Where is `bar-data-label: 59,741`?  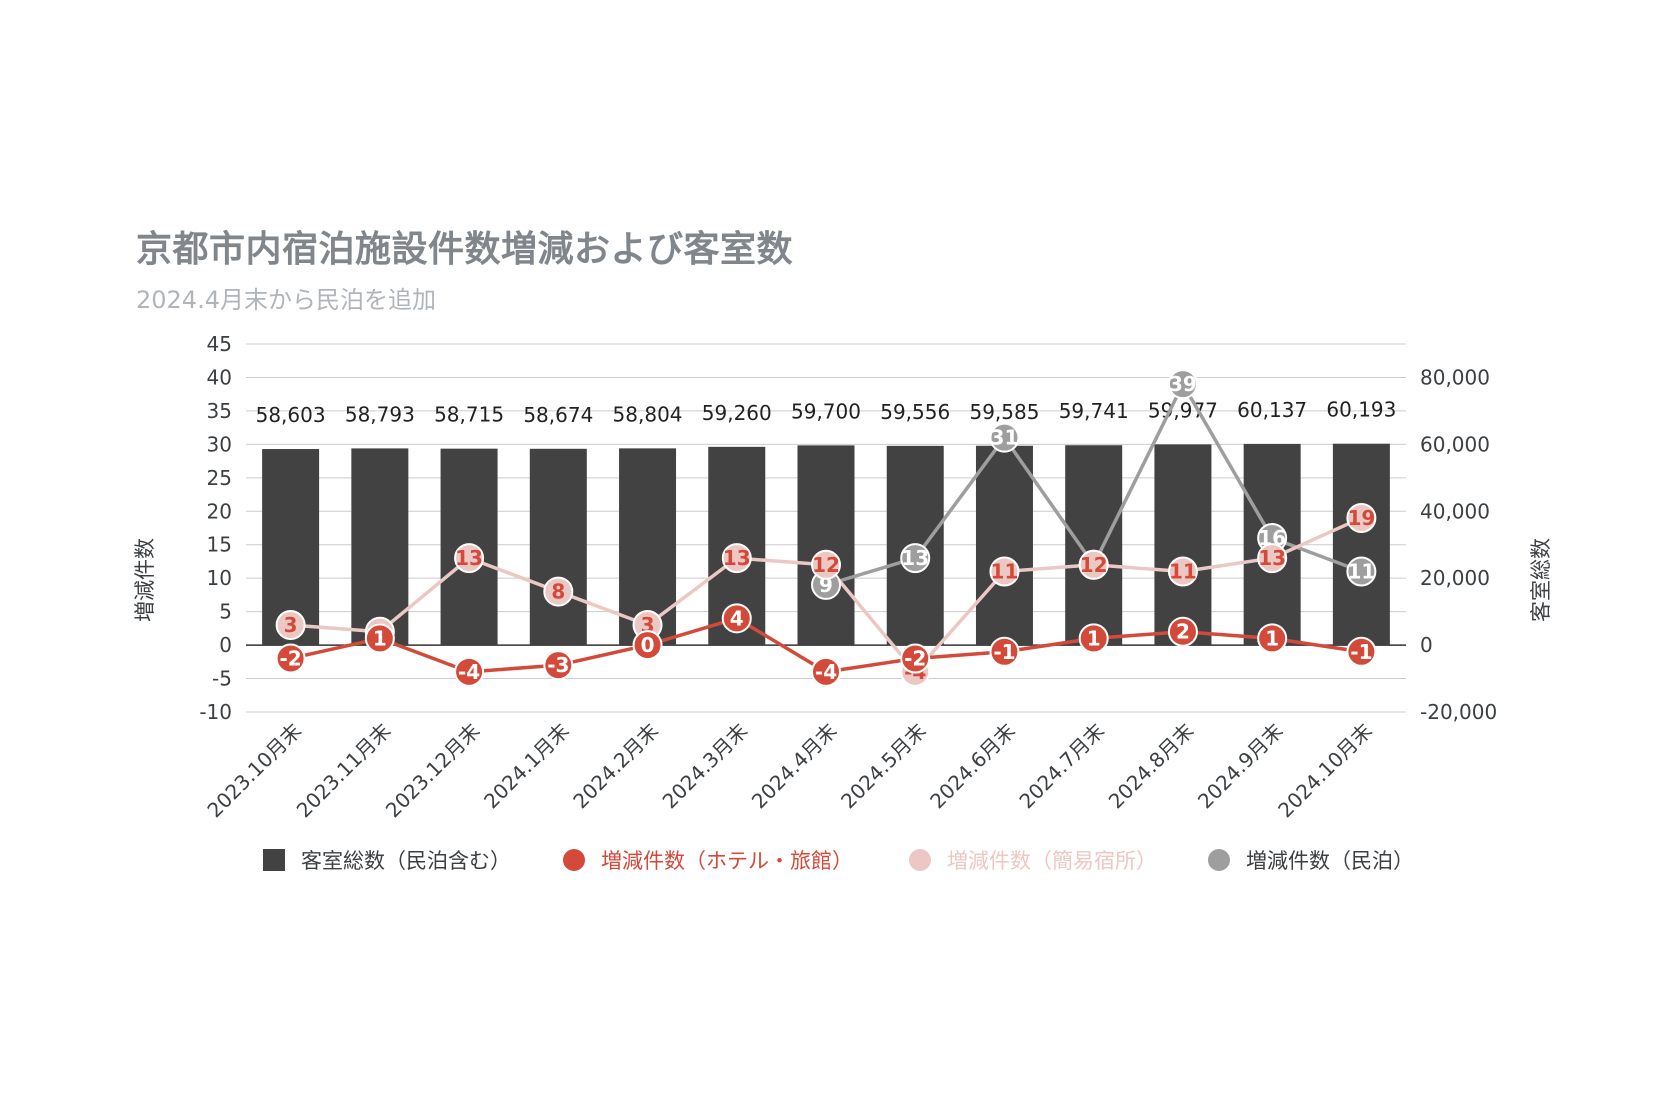 bar-data-label: 59,741 is located at coordinates (1094, 411).